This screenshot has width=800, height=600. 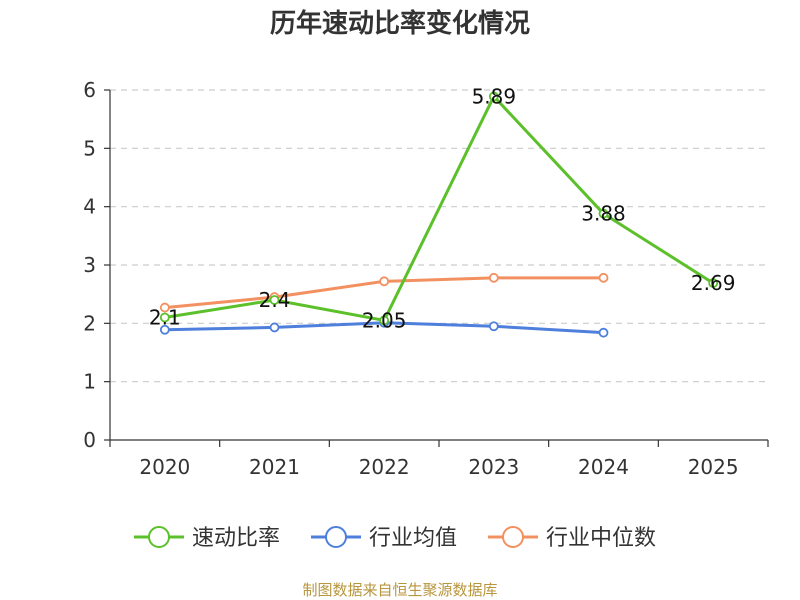 I want to click on data-label: 2.1, so click(x=165, y=318).